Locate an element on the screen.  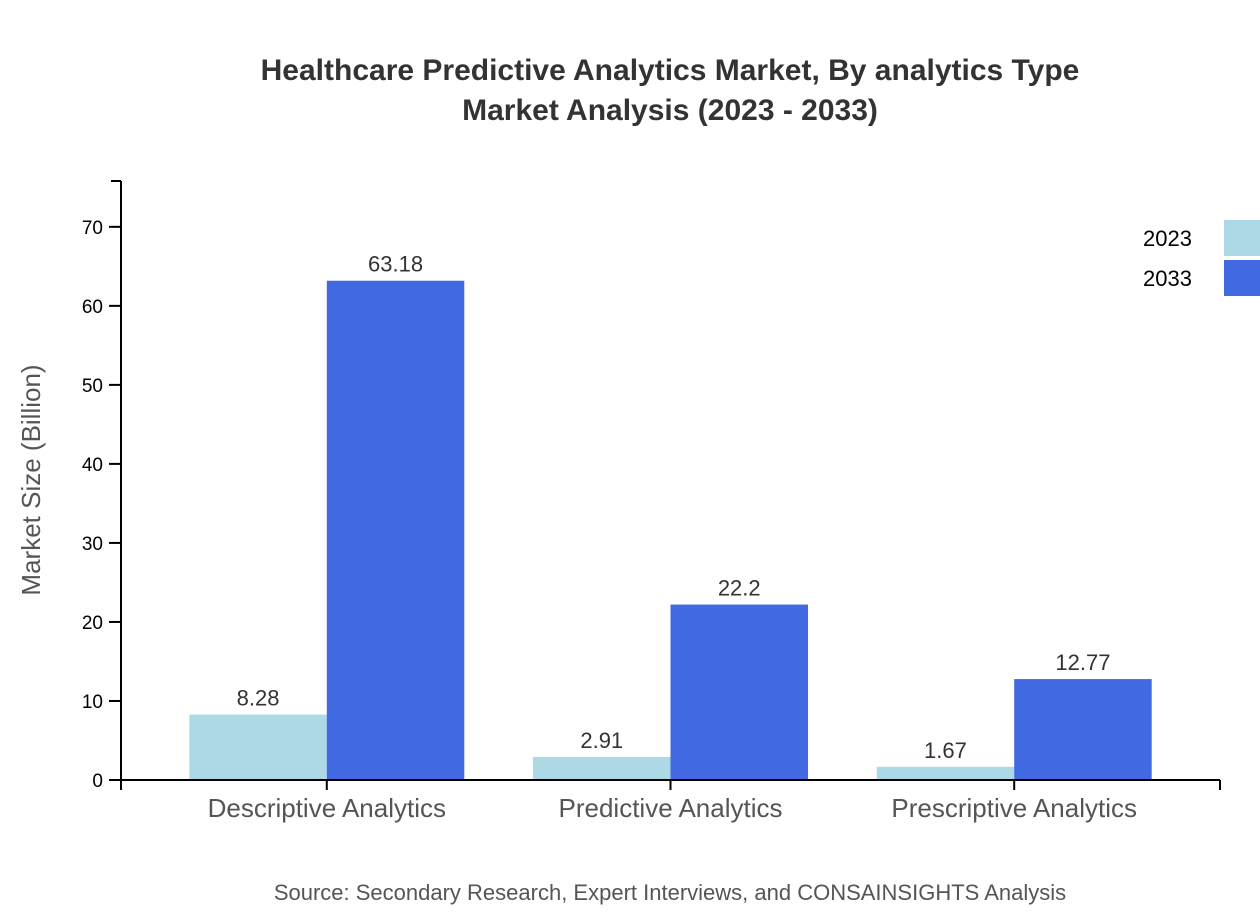
y-tick-label: 50 is located at coordinates (92, 386).